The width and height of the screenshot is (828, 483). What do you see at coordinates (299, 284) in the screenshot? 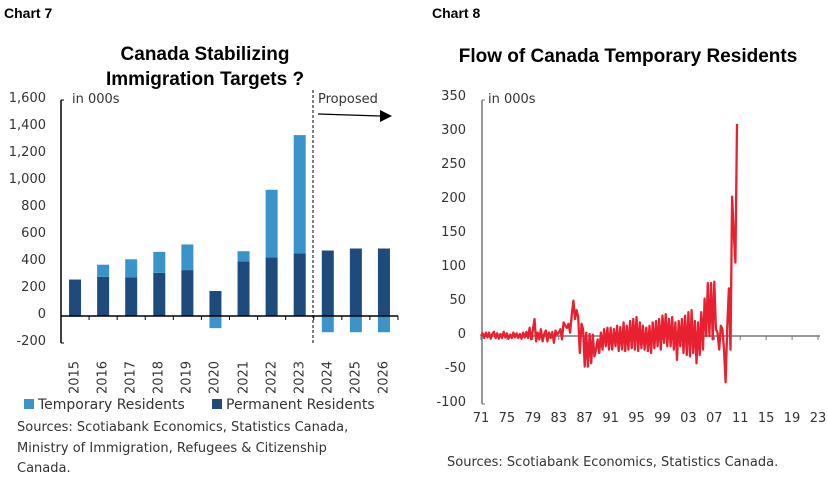
I see `bar-permanent-2023` at bounding box center [299, 284].